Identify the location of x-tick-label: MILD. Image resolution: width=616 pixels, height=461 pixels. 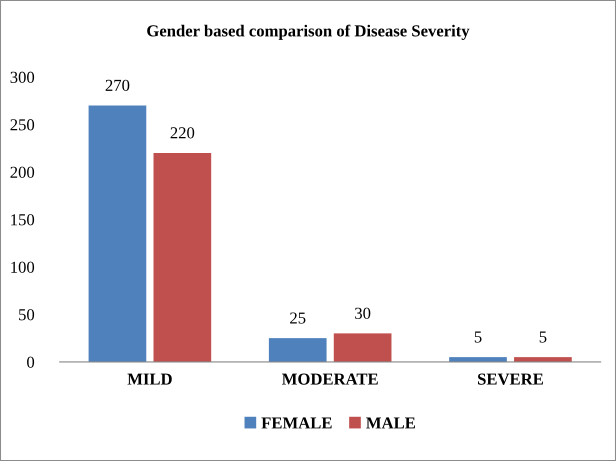
(149, 379).